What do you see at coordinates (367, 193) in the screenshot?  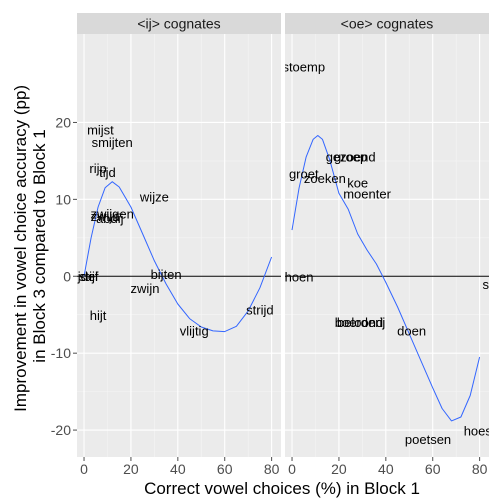 I see `word-point-label: moenter` at bounding box center [367, 193].